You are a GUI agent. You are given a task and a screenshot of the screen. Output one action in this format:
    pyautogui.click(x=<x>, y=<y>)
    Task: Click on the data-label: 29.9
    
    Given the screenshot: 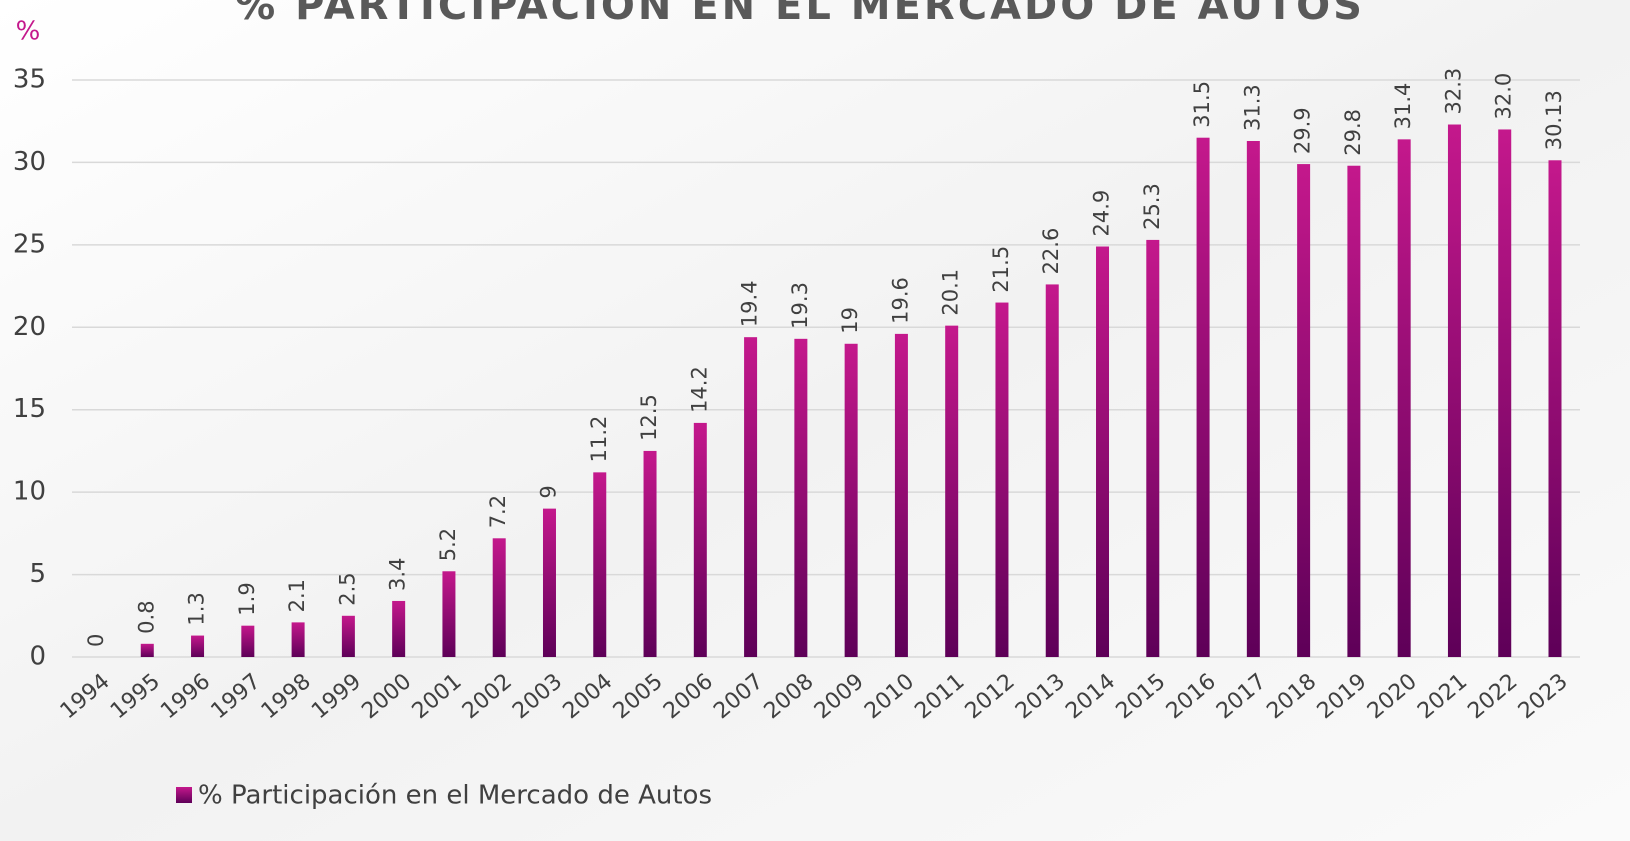 What is the action you would take?
    pyautogui.click(x=1303, y=130)
    